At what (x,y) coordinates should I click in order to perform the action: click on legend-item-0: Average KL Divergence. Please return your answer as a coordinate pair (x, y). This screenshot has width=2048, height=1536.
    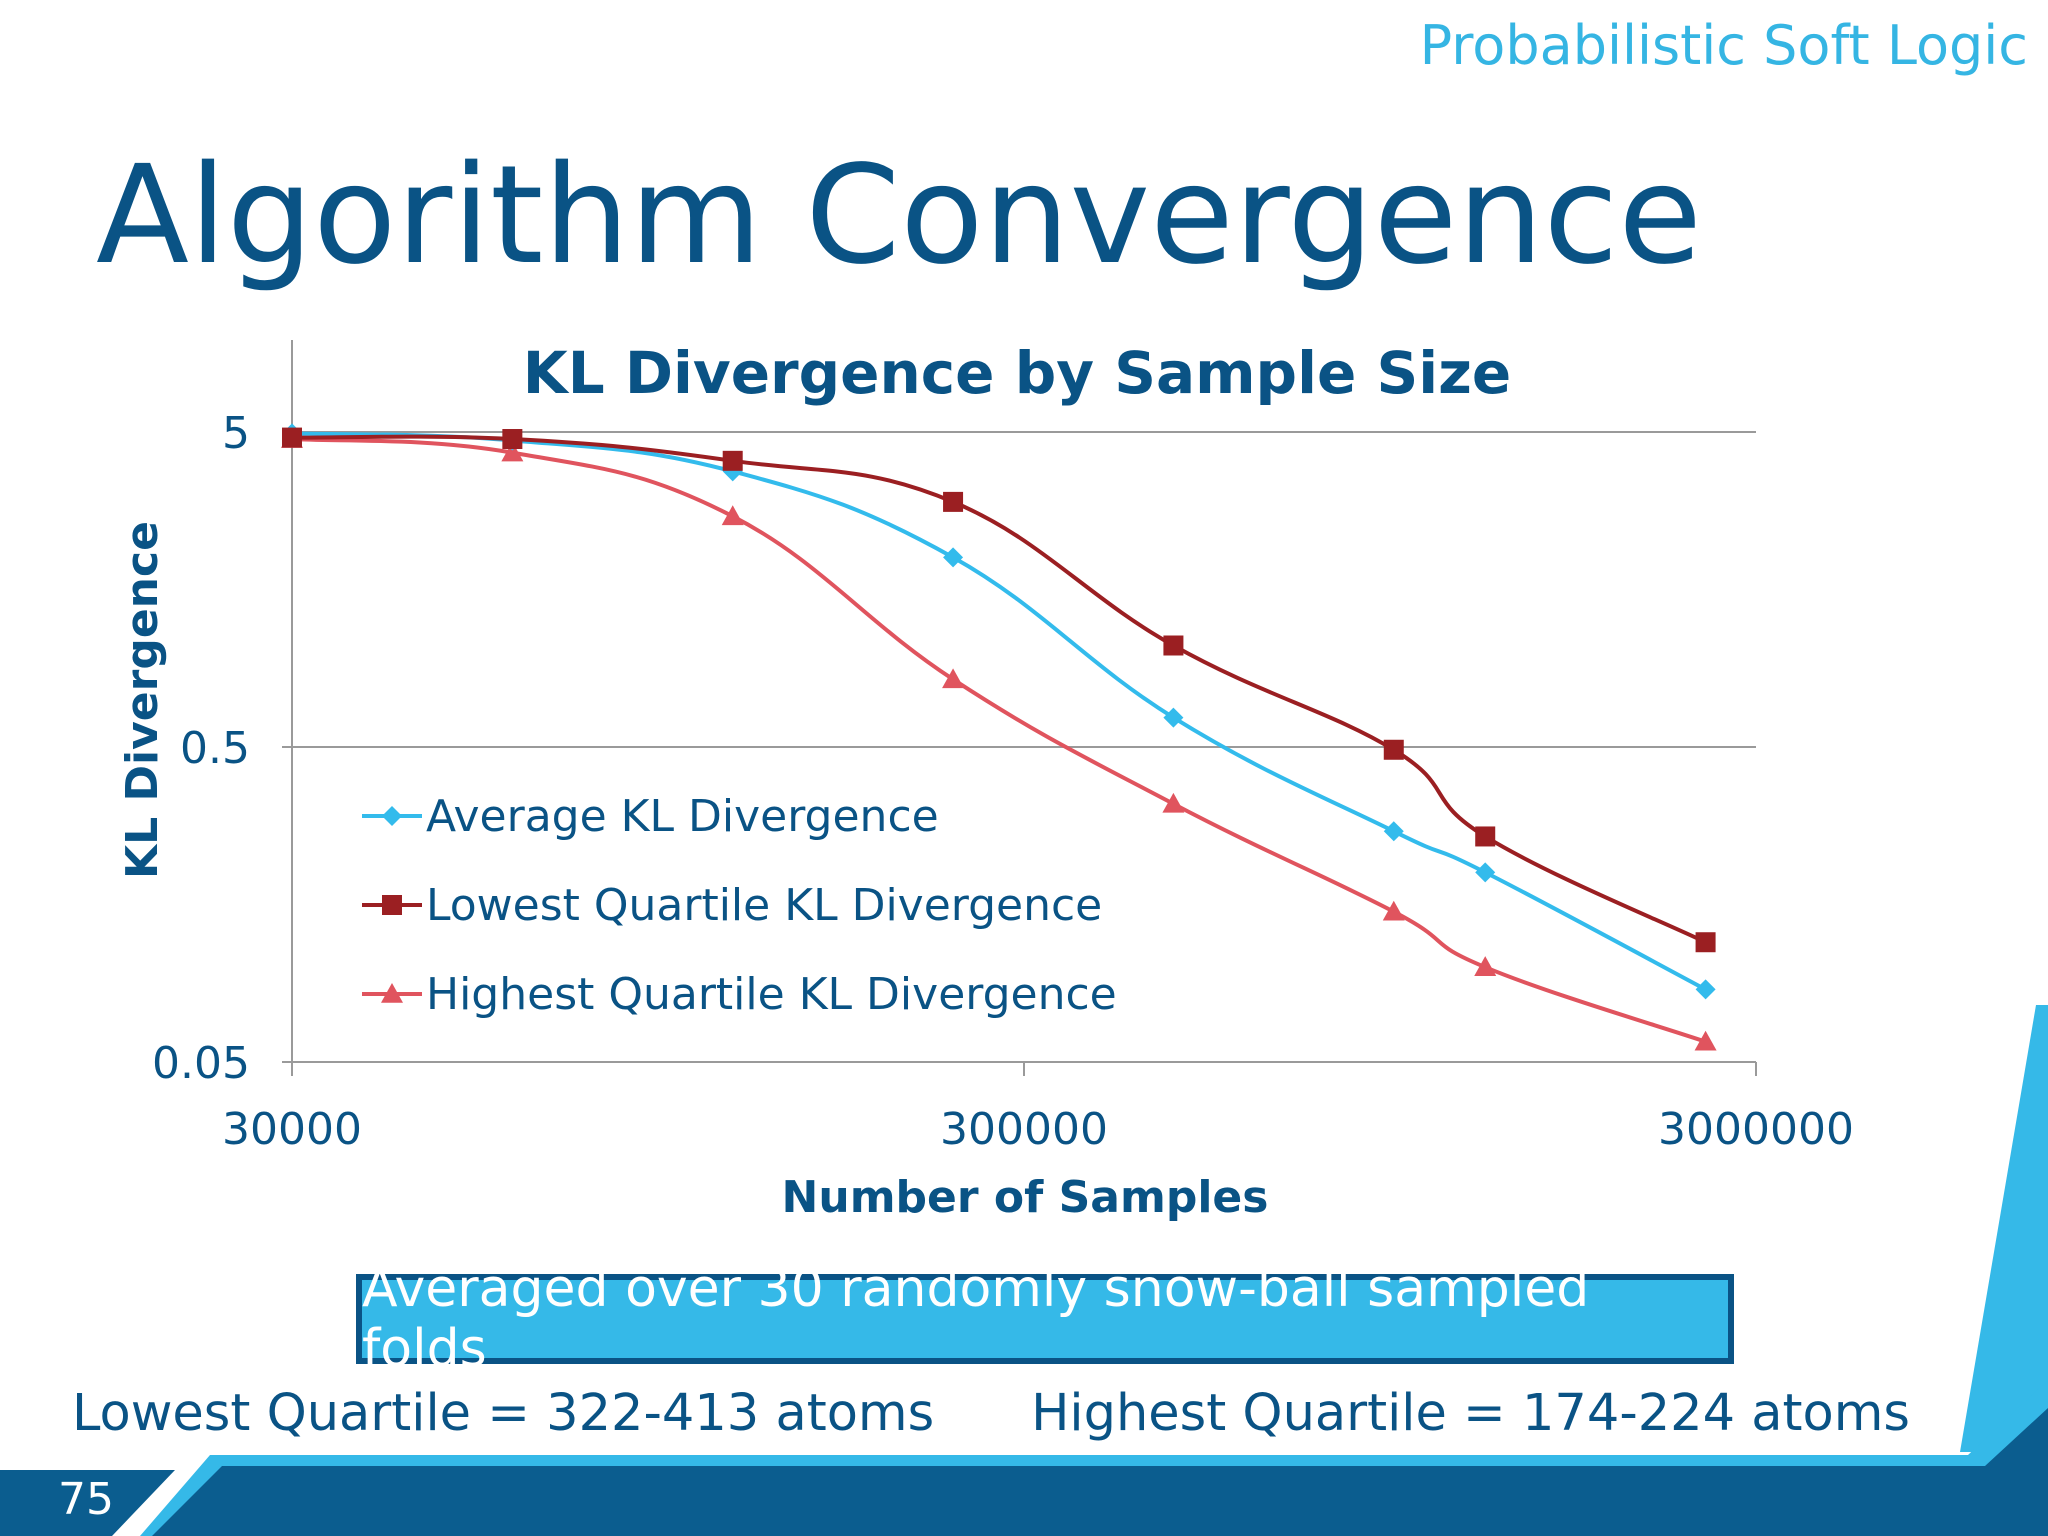
    Looking at the image, I should click on (650, 816).